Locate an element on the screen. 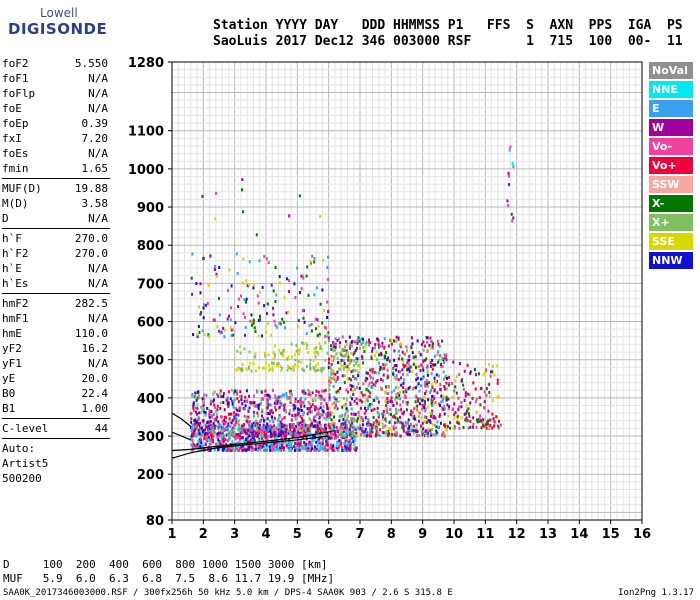  param-value: 1.00 is located at coordinates (95, 408).